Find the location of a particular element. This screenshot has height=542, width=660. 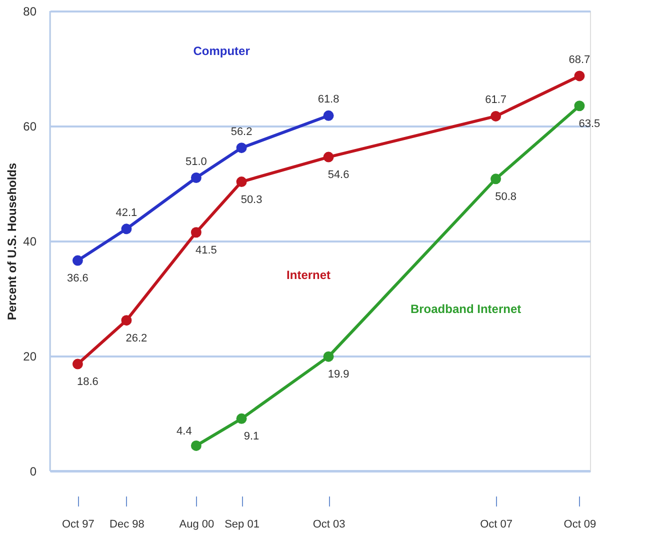

data-label: 41.5 is located at coordinates (206, 250).